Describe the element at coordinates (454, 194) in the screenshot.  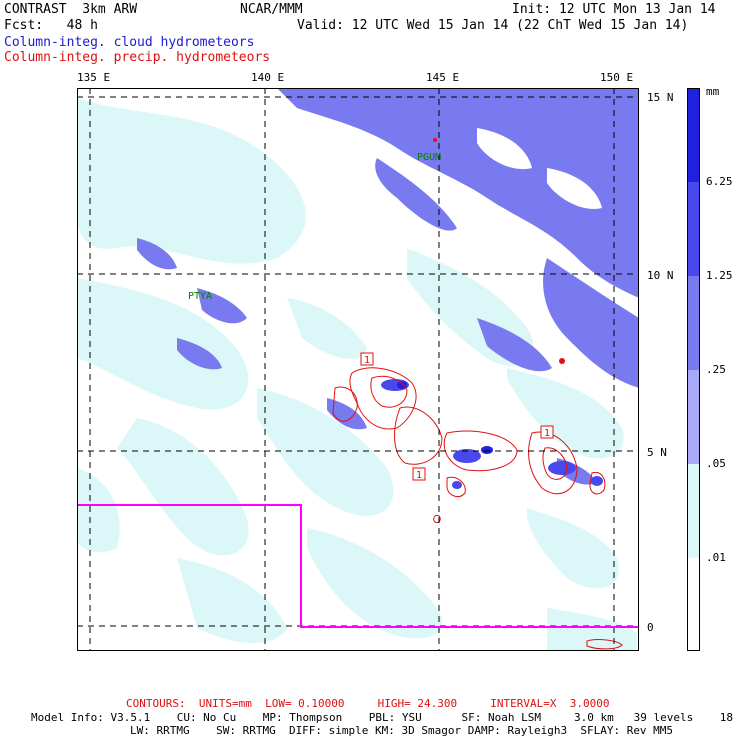
I see `cloud-gaps` at that location.